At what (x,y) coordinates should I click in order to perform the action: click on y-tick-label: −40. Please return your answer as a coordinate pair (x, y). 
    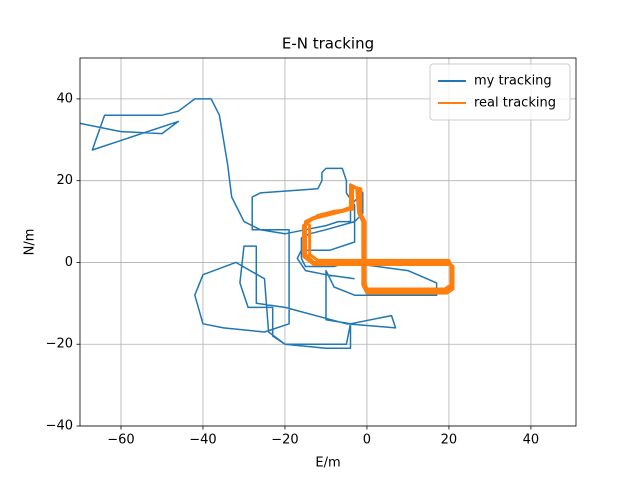
    Looking at the image, I should click on (59, 426).